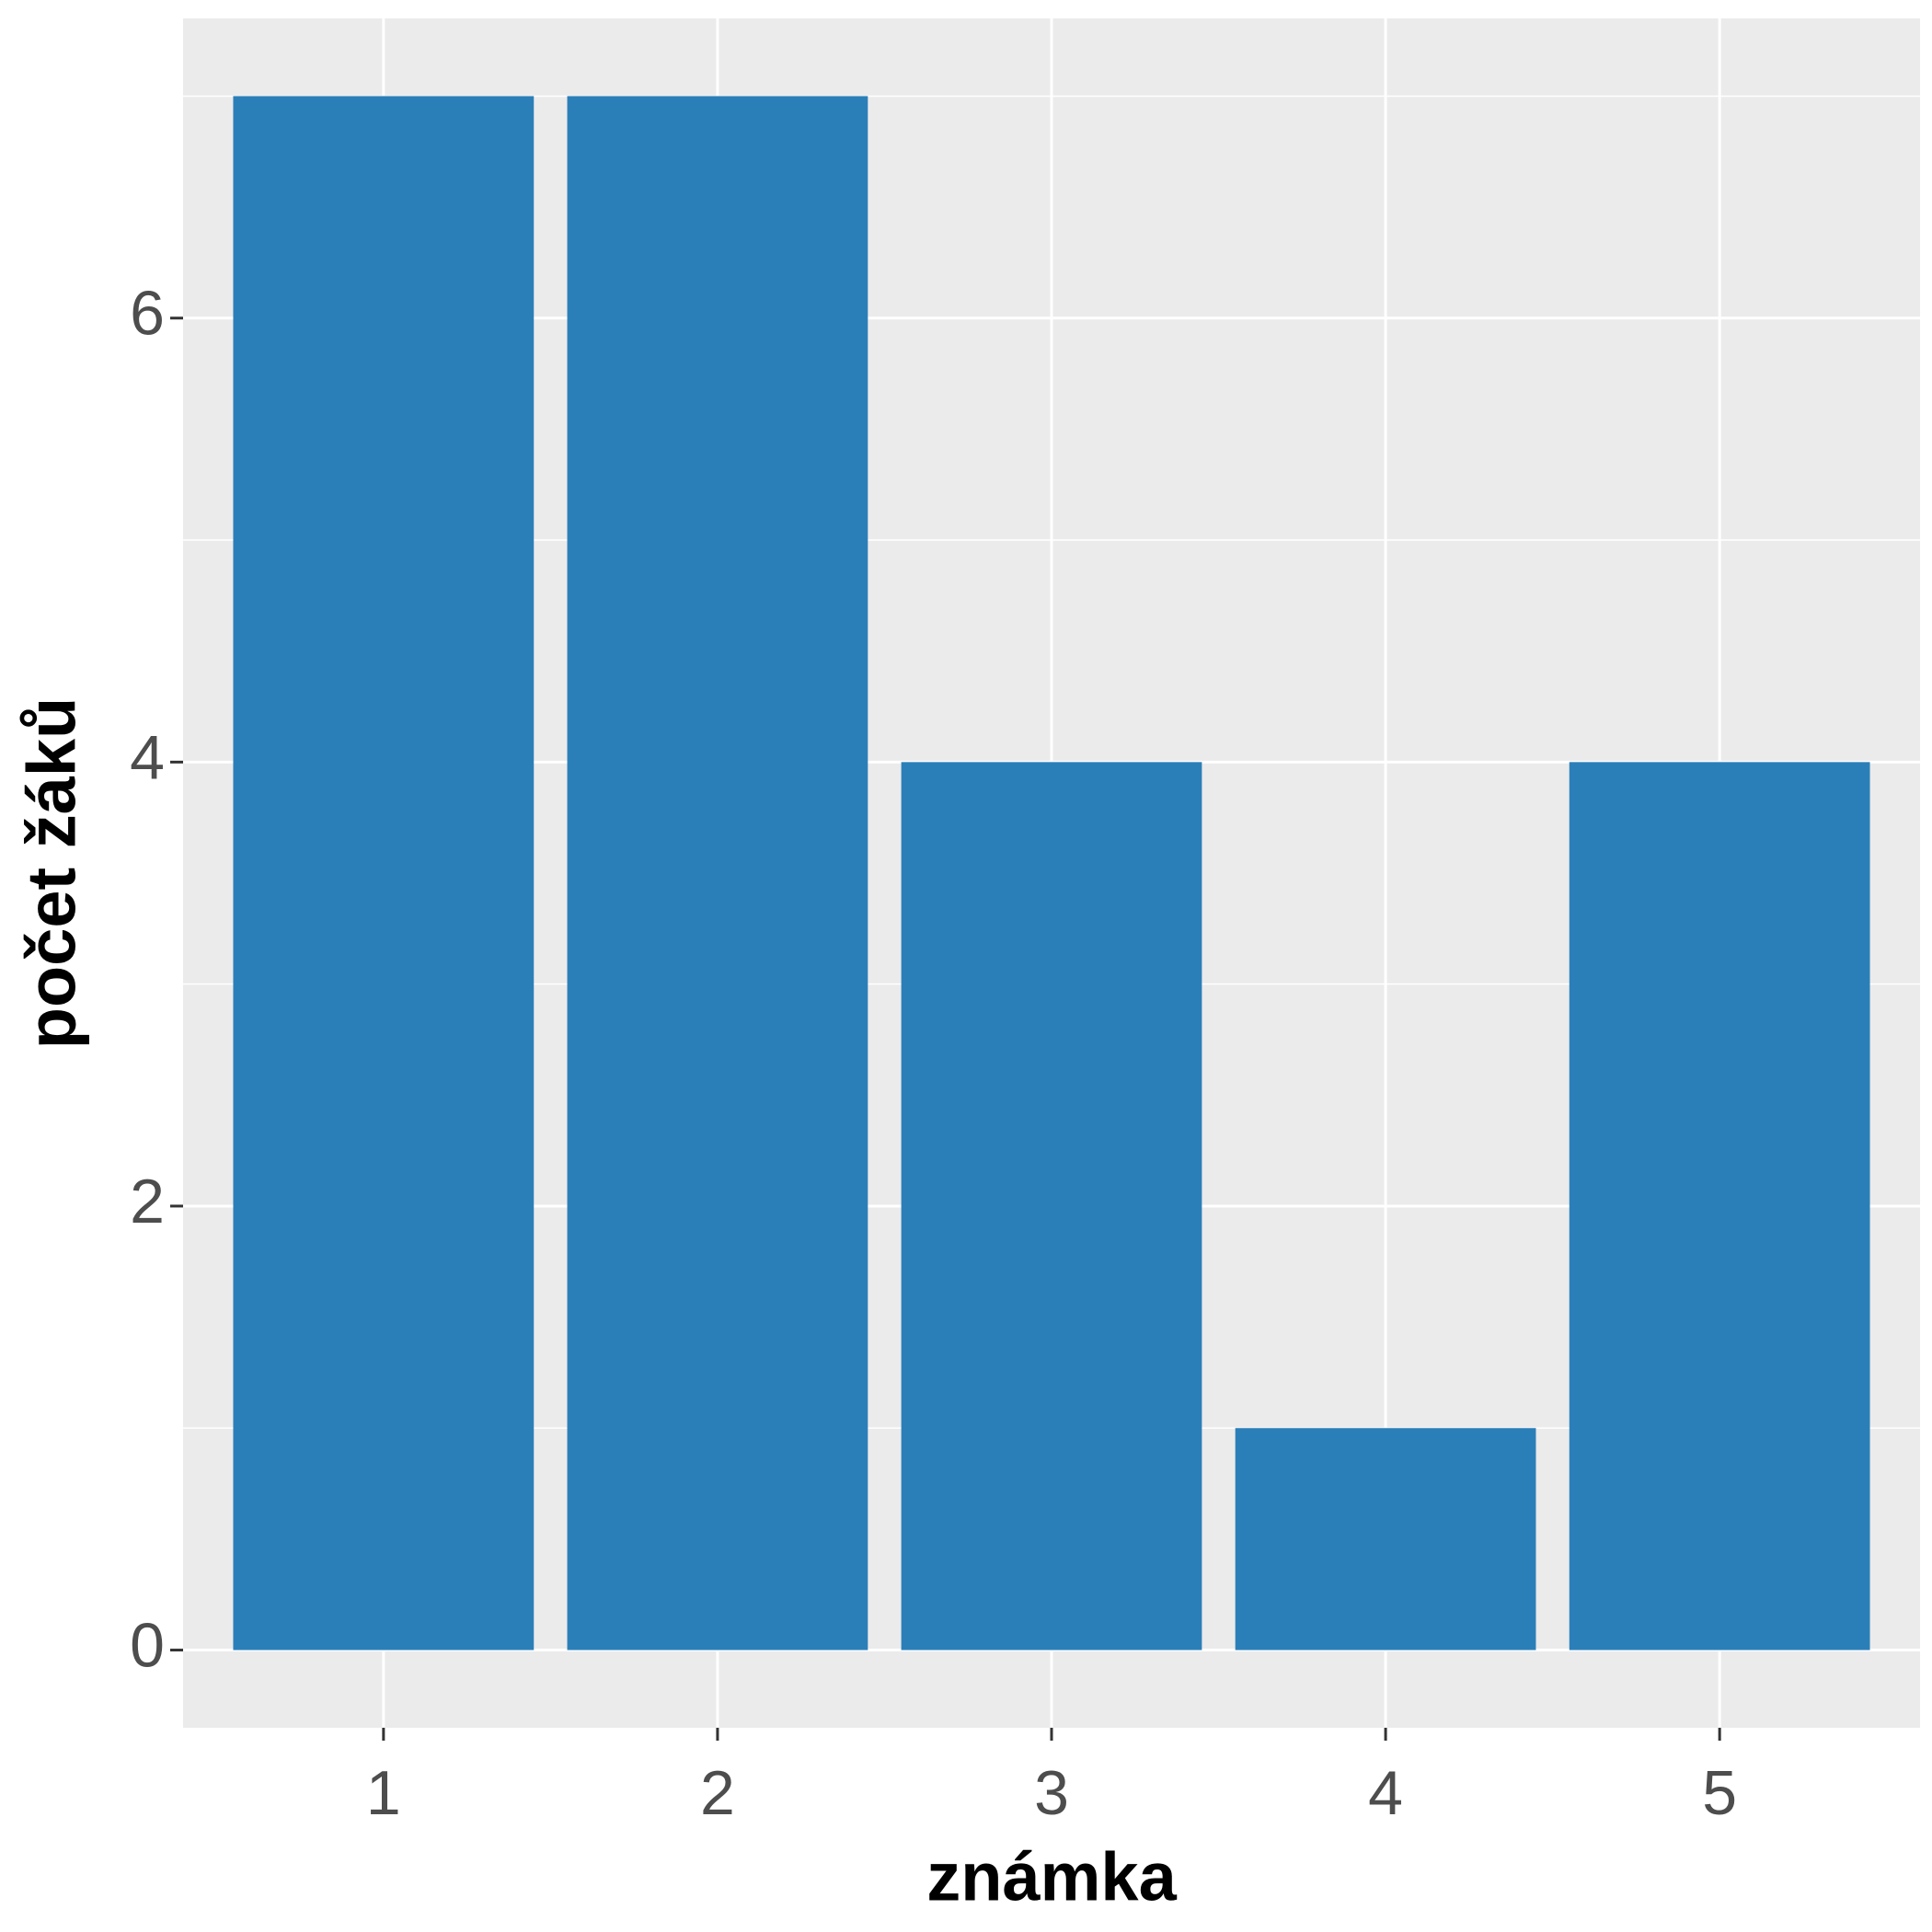 This screenshot has width=1932, height=1932. Describe the element at coordinates (1385, 1793) in the screenshot. I see `x-tick-label: 4` at that location.